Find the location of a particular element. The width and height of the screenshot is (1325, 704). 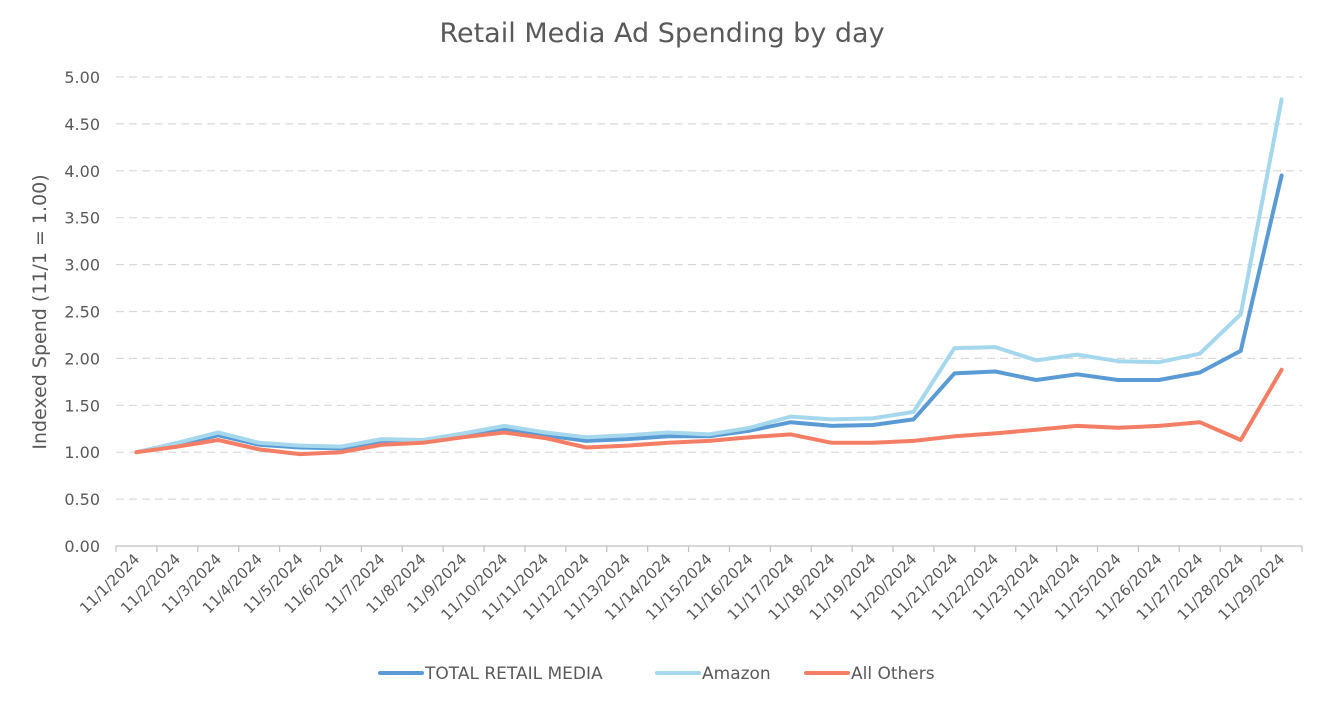

y-axis-label: Indexed Spend (11/1 = 1.00) is located at coordinates (40, 311).